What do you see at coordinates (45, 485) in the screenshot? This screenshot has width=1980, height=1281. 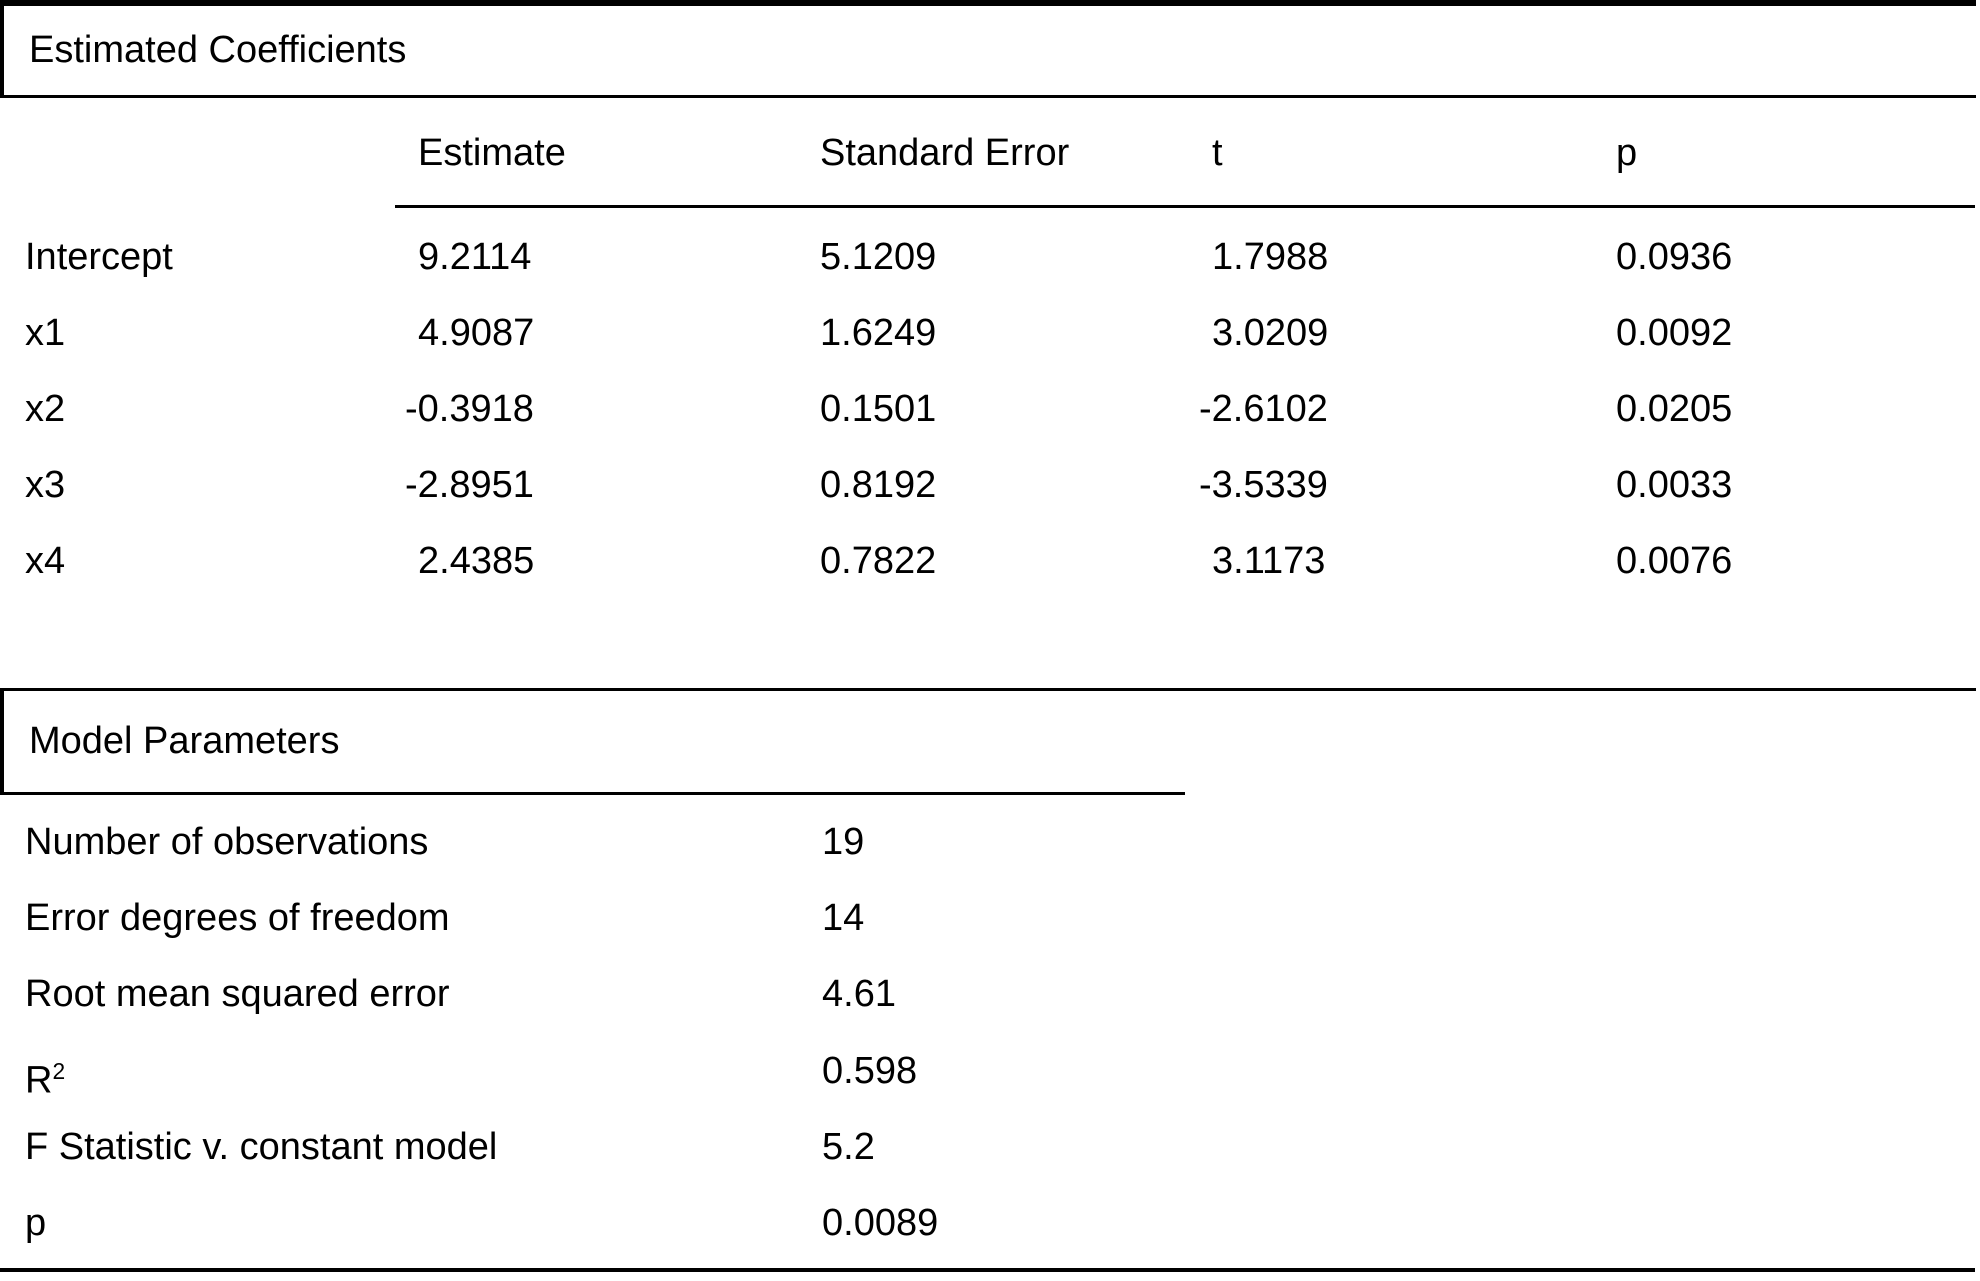 I see `row-label: x3` at bounding box center [45, 485].